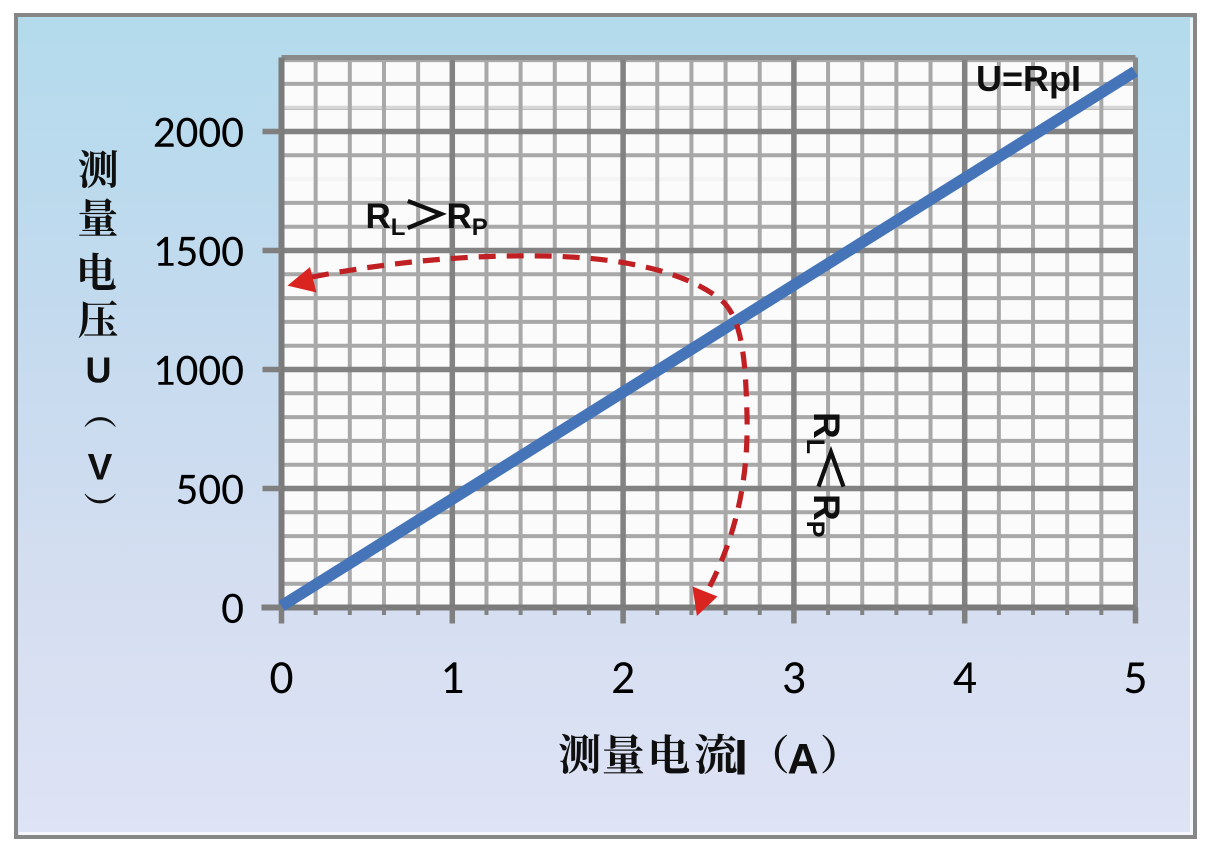  I want to click on svg-text: A, so click(802, 760).